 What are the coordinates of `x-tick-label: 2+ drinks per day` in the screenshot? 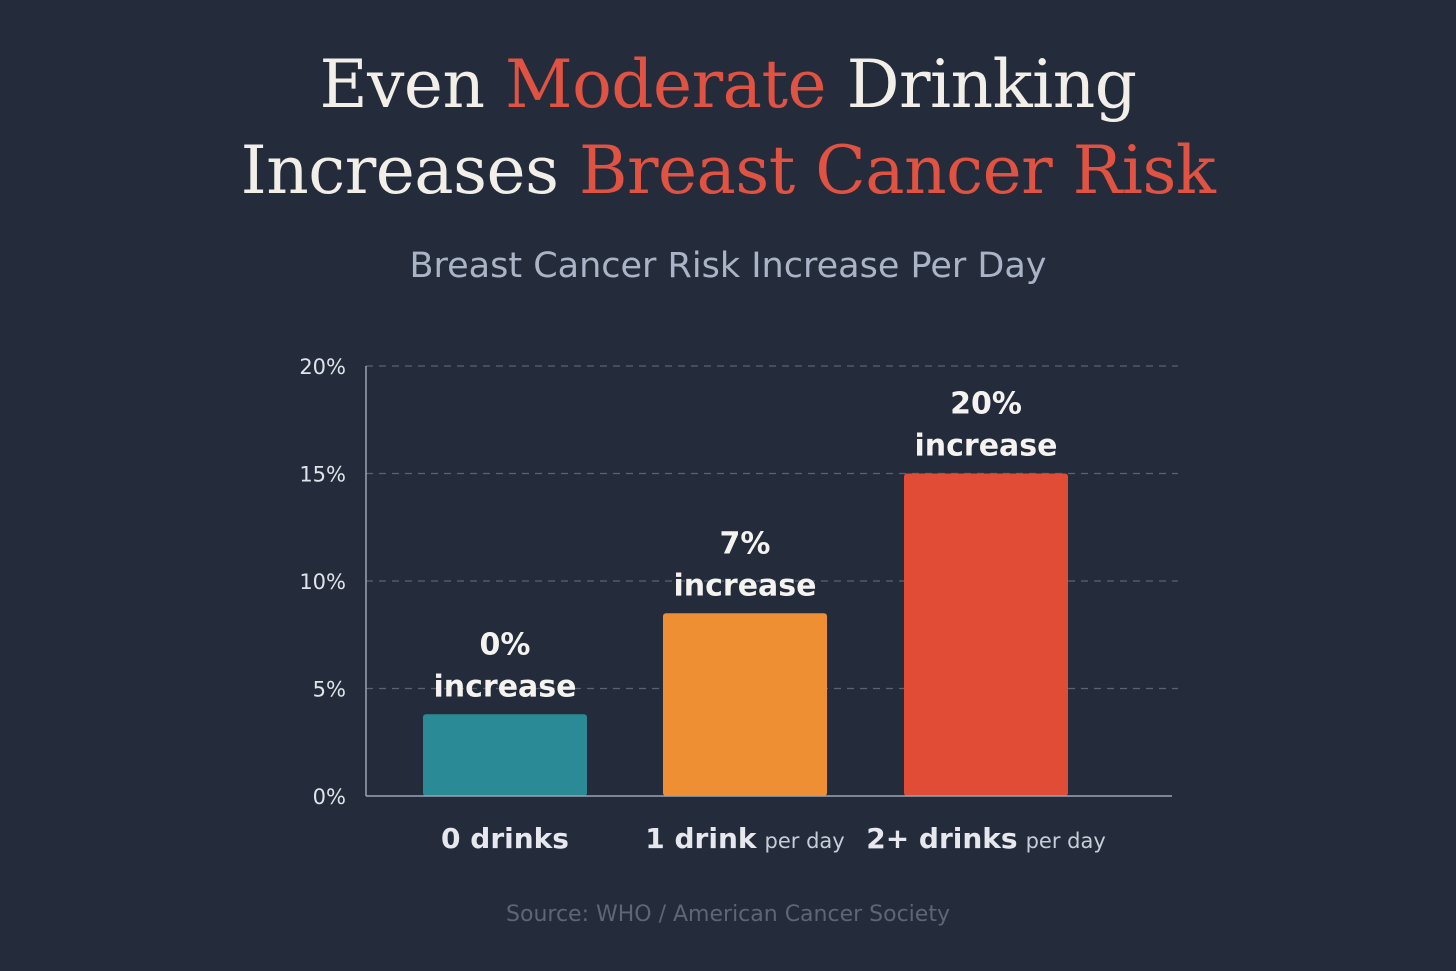 It's located at (986, 838).